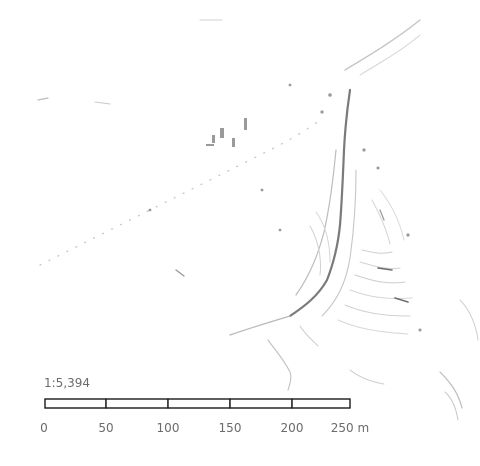 The width and height of the screenshot is (480, 466). Describe the element at coordinates (168, 428) in the screenshot. I see `scale-tick-label-100: 100` at that location.